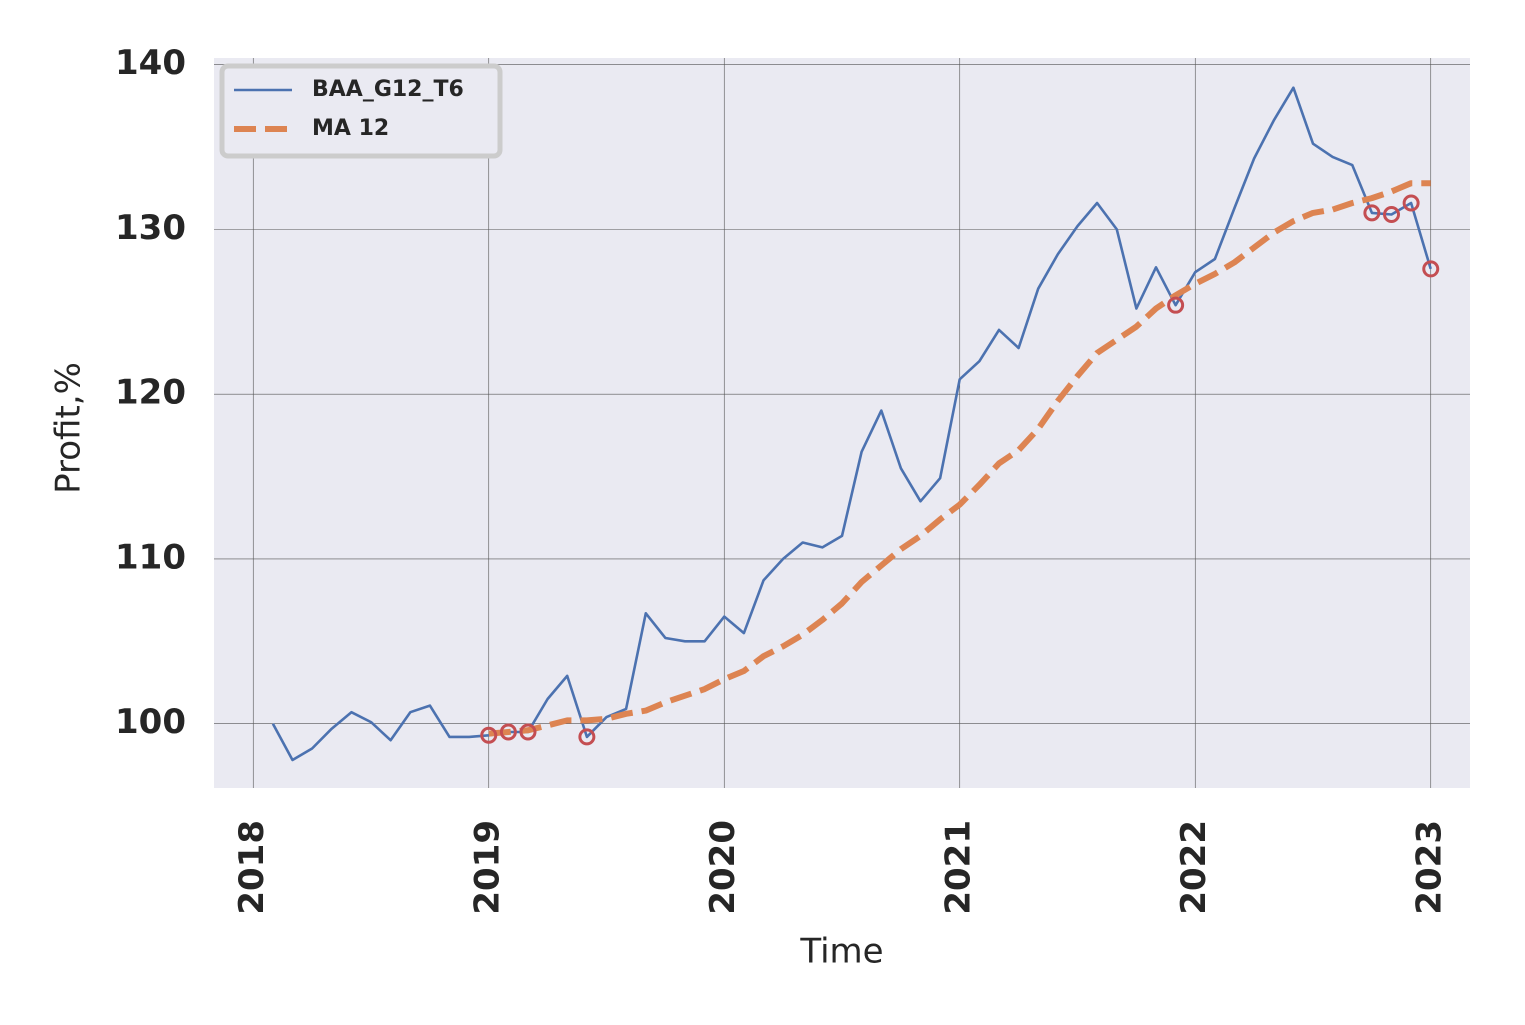 Image resolution: width=1525 pixels, height=1025 pixels. What do you see at coordinates (841, 952) in the screenshot?
I see `x-axis-label: Time` at bounding box center [841, 952].